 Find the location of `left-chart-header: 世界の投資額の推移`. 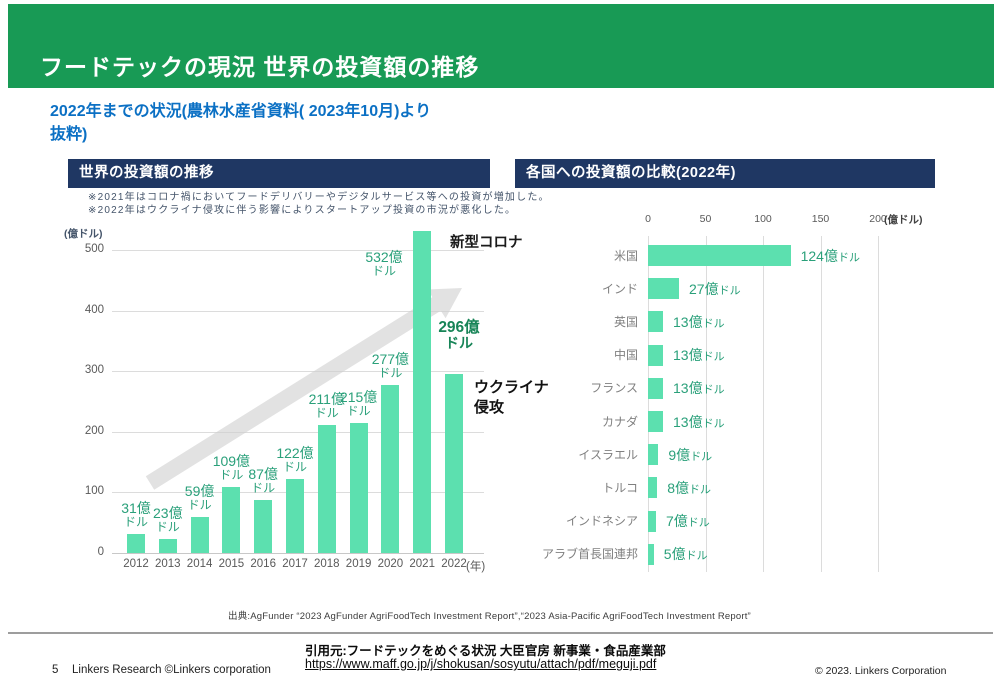

left-chart-header: 世界の投資額の推移 is located at coordinates (279, 173).